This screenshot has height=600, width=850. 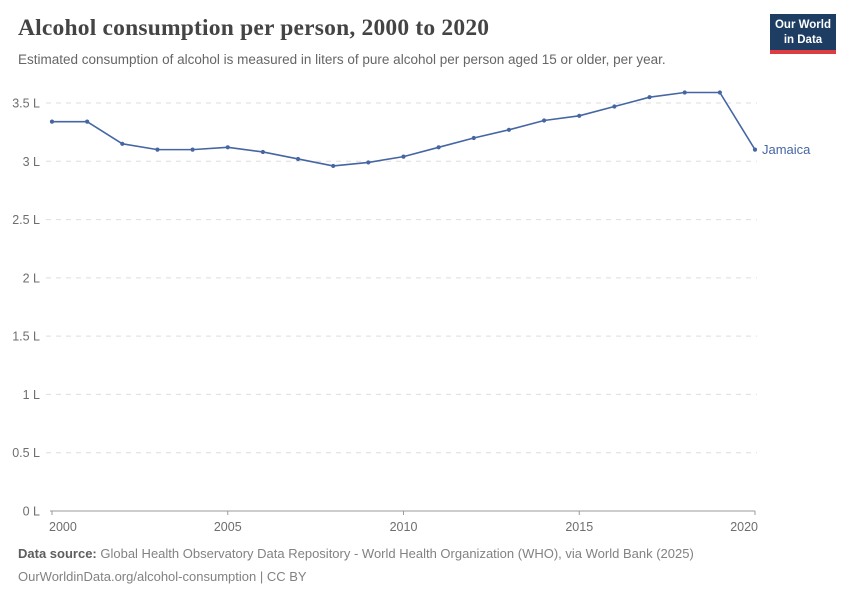 What do you see at coordinates (802, 25) in the screenshot?
I see `owid-logo-line1: Our World` at bounding box center [802, 25].